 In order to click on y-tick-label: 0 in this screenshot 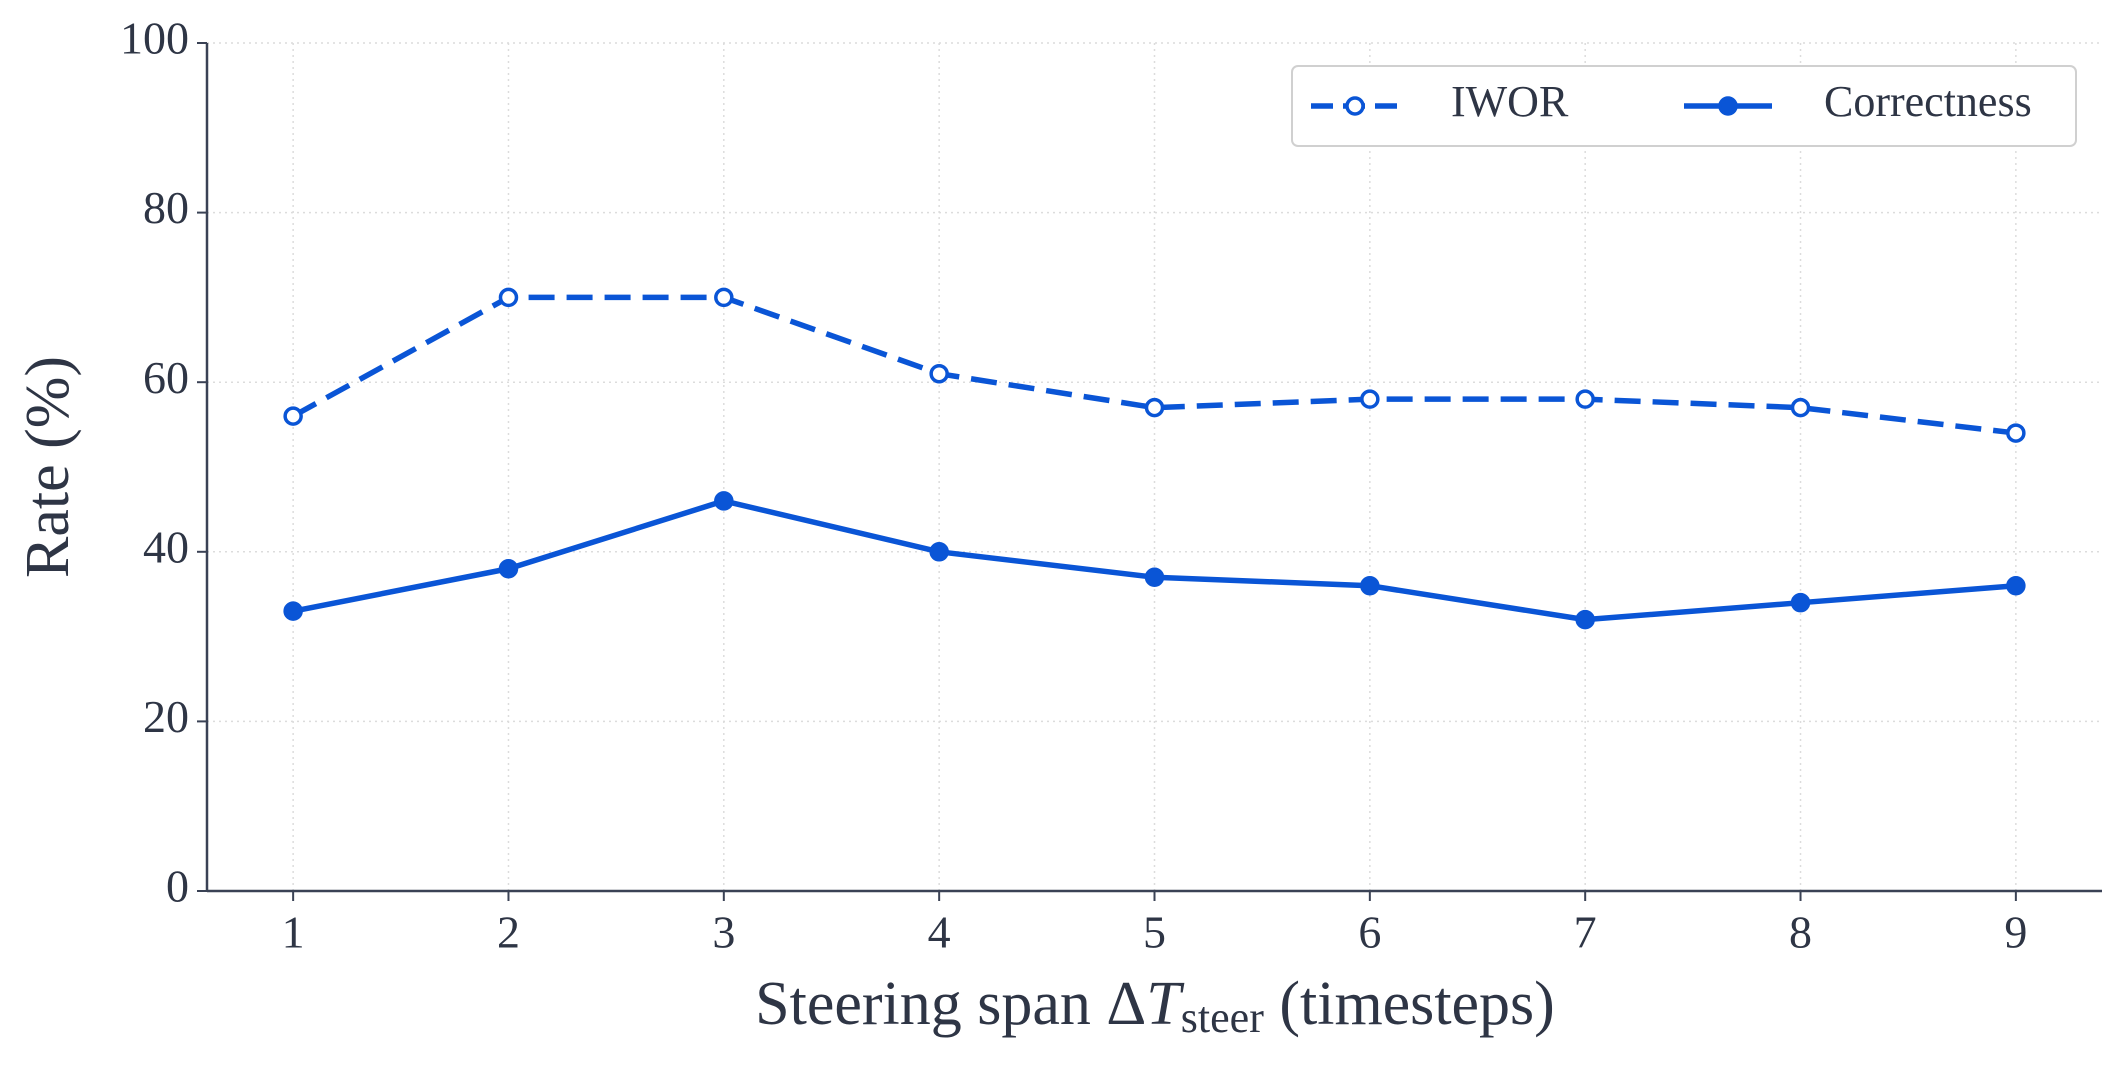, I will do `click(177, 886)`.